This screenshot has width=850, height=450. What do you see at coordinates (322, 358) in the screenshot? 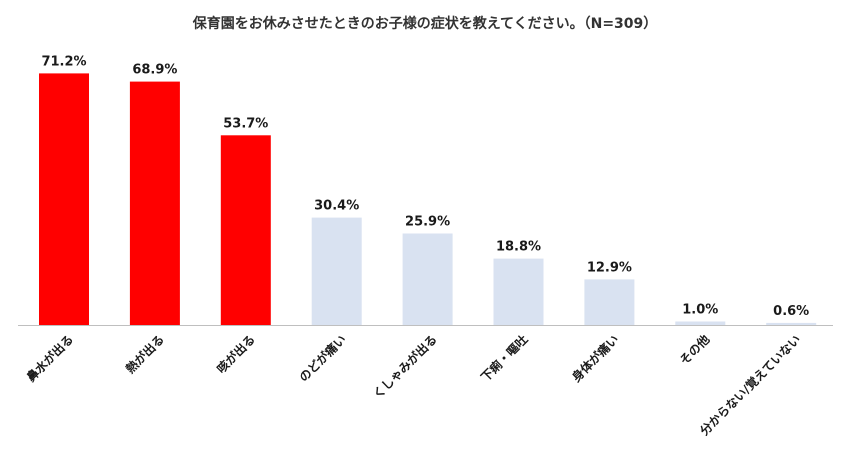
I see `category-label-4: のどが痛い` at bounding box center [322, 358].